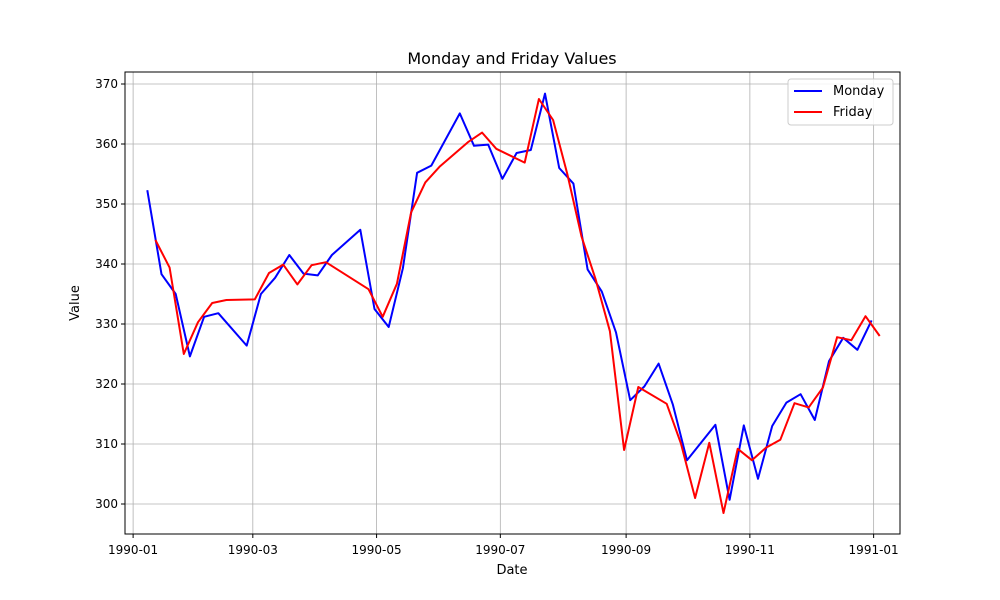  I want to click on y-tick-label: 320, so click(106, 384).